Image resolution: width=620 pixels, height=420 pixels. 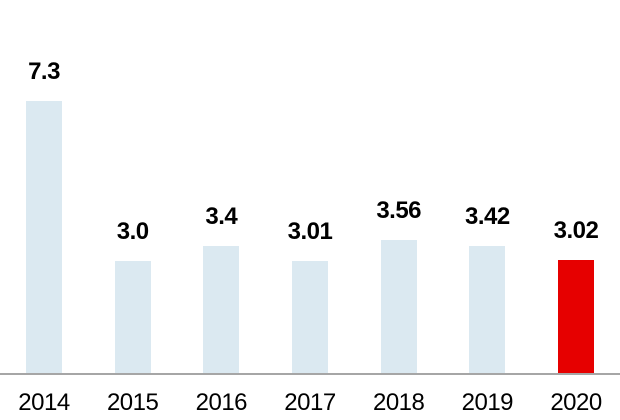 I want to click on bar-2016, so click(x=221, y=309).